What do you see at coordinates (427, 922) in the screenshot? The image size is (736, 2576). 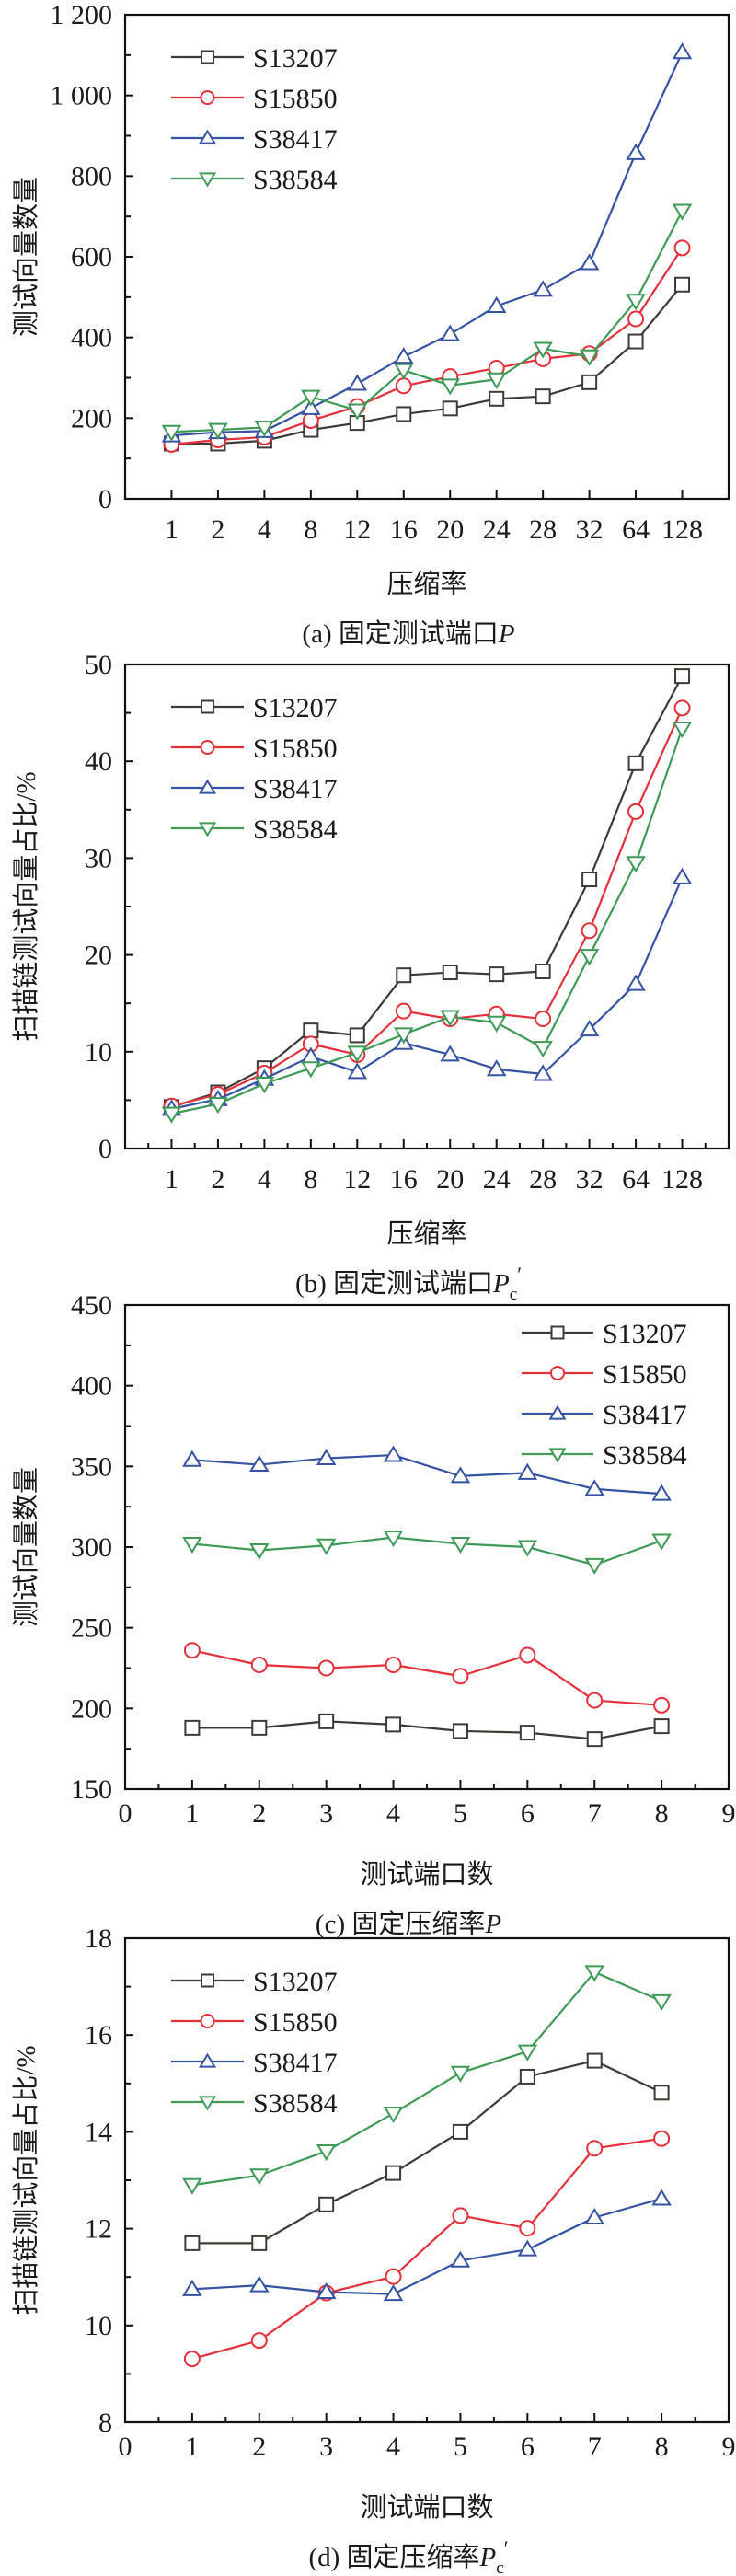 I see `series-S38584` at bounding box center [427, 922].